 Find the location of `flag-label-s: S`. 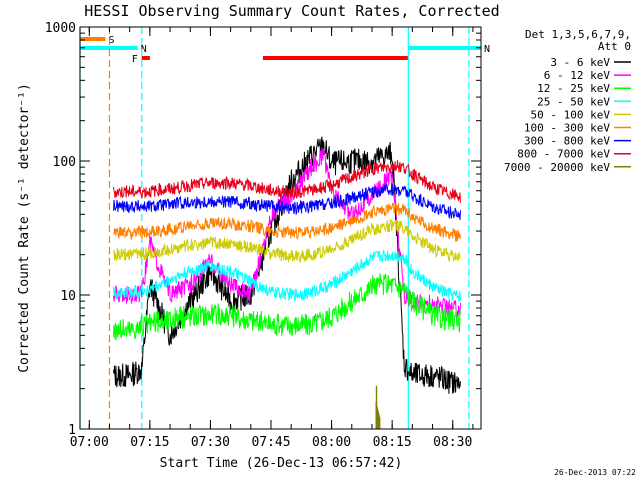

flag-label-s: S is located at coordinates (111, 40).